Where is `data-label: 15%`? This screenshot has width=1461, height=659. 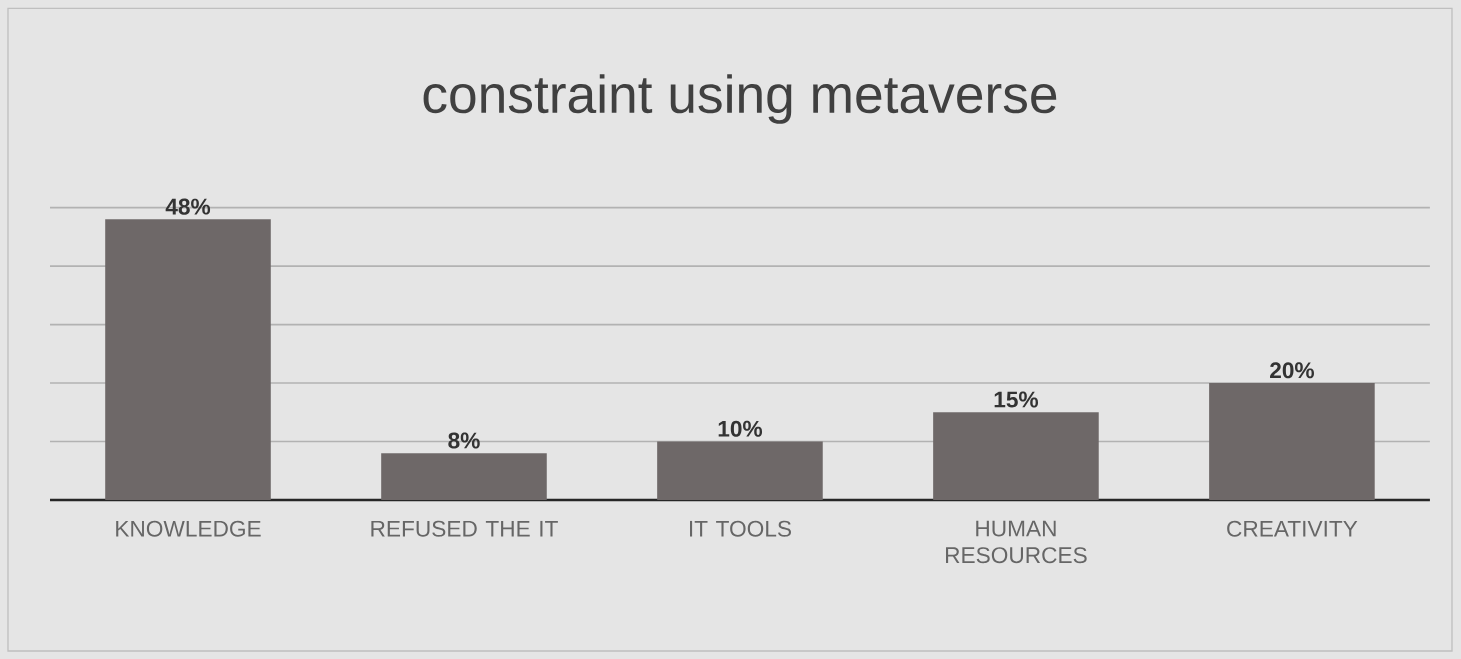 data-label: 15% is located at coordinates (1016, 399).